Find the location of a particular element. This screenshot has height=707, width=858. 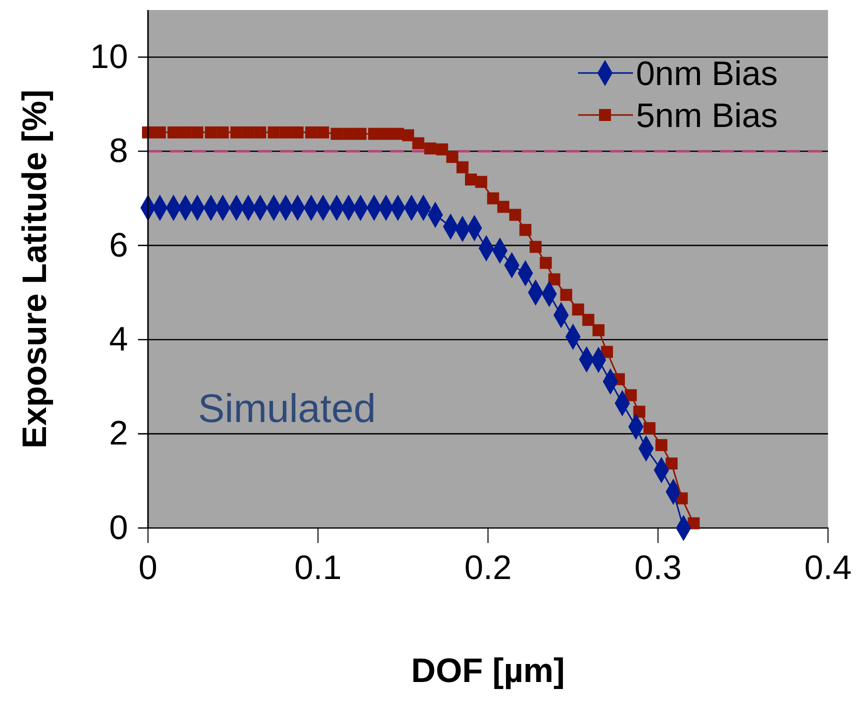

legend-label: 5nm Bias is located at coordinates (707, 116).